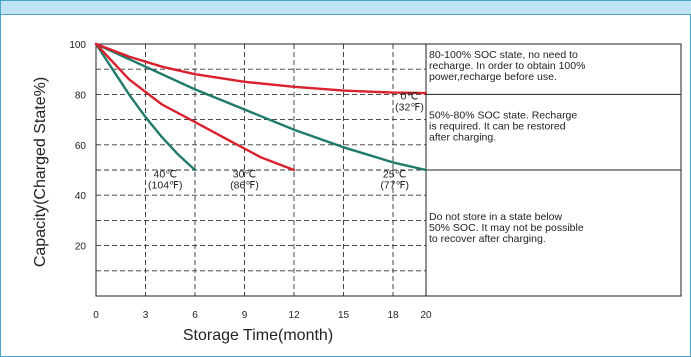 Image resolution: width=691 pixels, height=357 pixels. Describe the element at coordinates (81, 95) in the screenshot. I see `y-tick-label: 80` at that location.